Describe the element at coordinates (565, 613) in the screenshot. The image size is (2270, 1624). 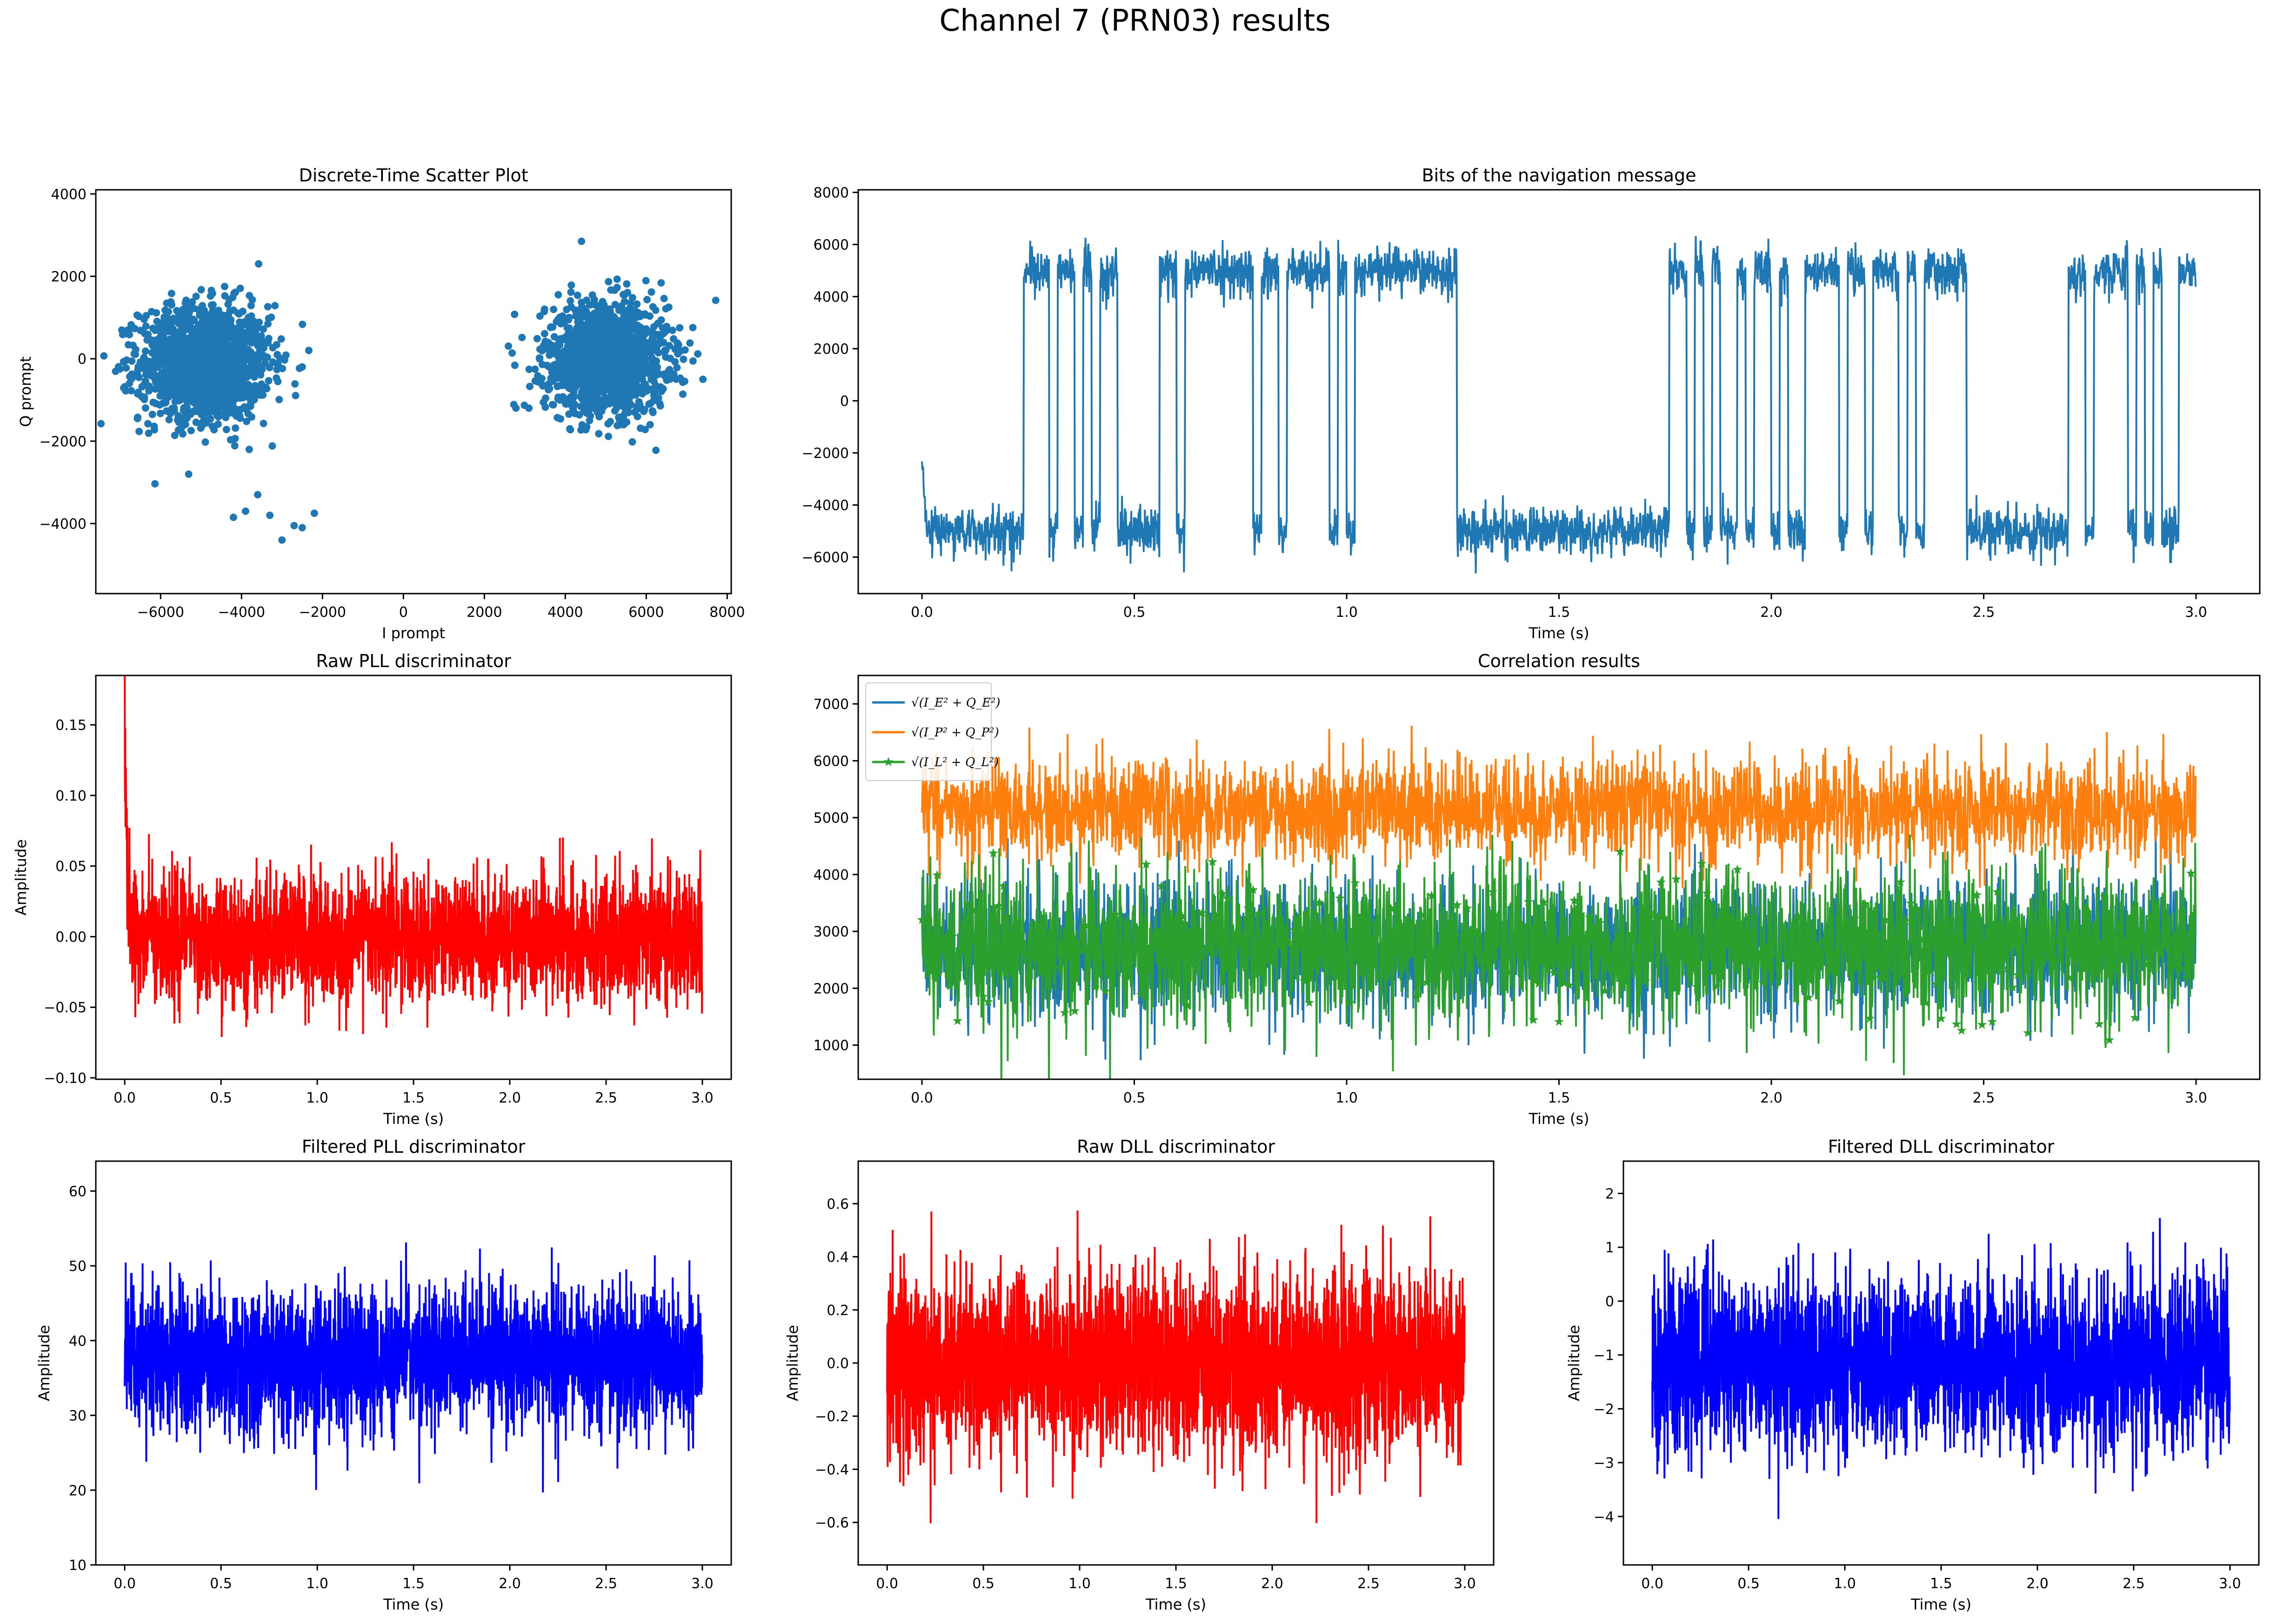
I see `x-tick-label: 4000` at that location.